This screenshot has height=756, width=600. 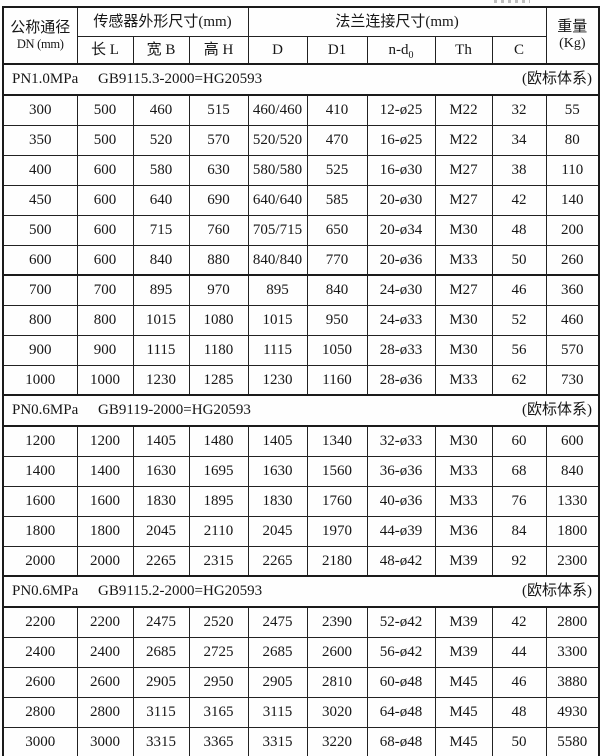 I want to click on section-header-row: PN1.0MPa GB9115.3-2000=HG20593 (欧标体系), so click(x=301, y=79).